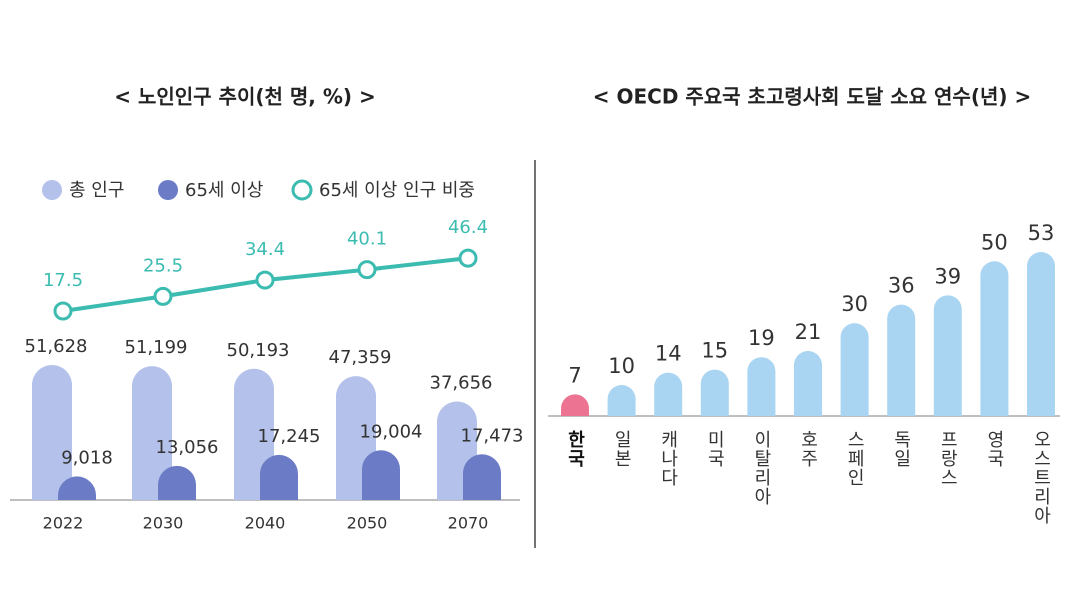 The height and width of the screenshot is (600, 1080). What do you see at coordinates (994, 449) in the screenshot?
I see `x-tick-label: 영국` at bounding box center [994, 449].